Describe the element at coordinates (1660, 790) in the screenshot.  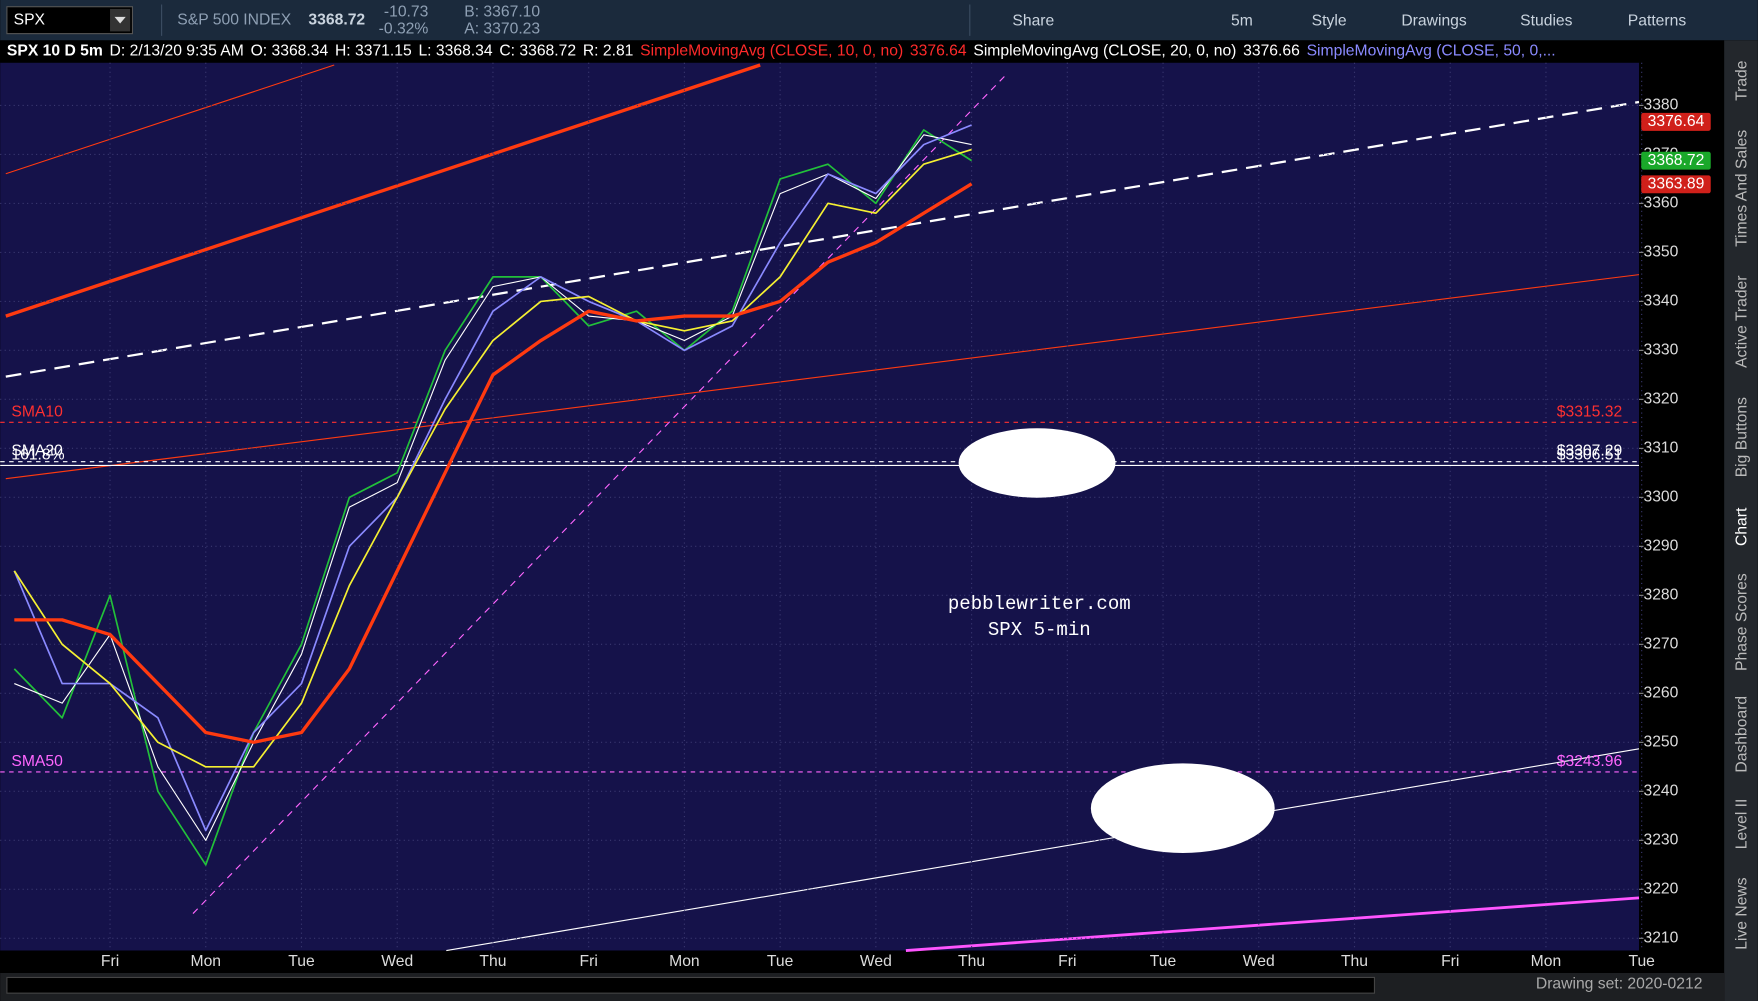
I see `y-tick-label: 3240` at that location.